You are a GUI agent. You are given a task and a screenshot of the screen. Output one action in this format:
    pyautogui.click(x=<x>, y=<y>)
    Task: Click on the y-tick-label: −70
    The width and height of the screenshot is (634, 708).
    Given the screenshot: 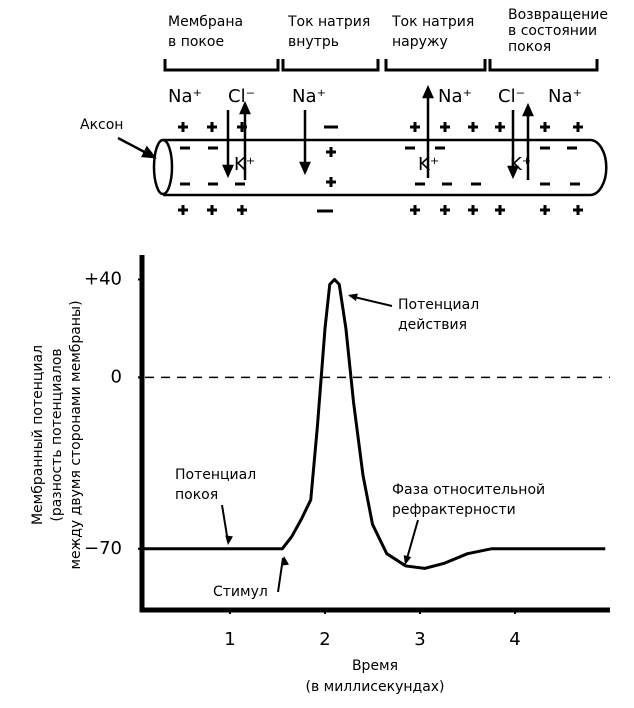 What is the action you would take?
    pyautogui.click(x=103, y=548)
    